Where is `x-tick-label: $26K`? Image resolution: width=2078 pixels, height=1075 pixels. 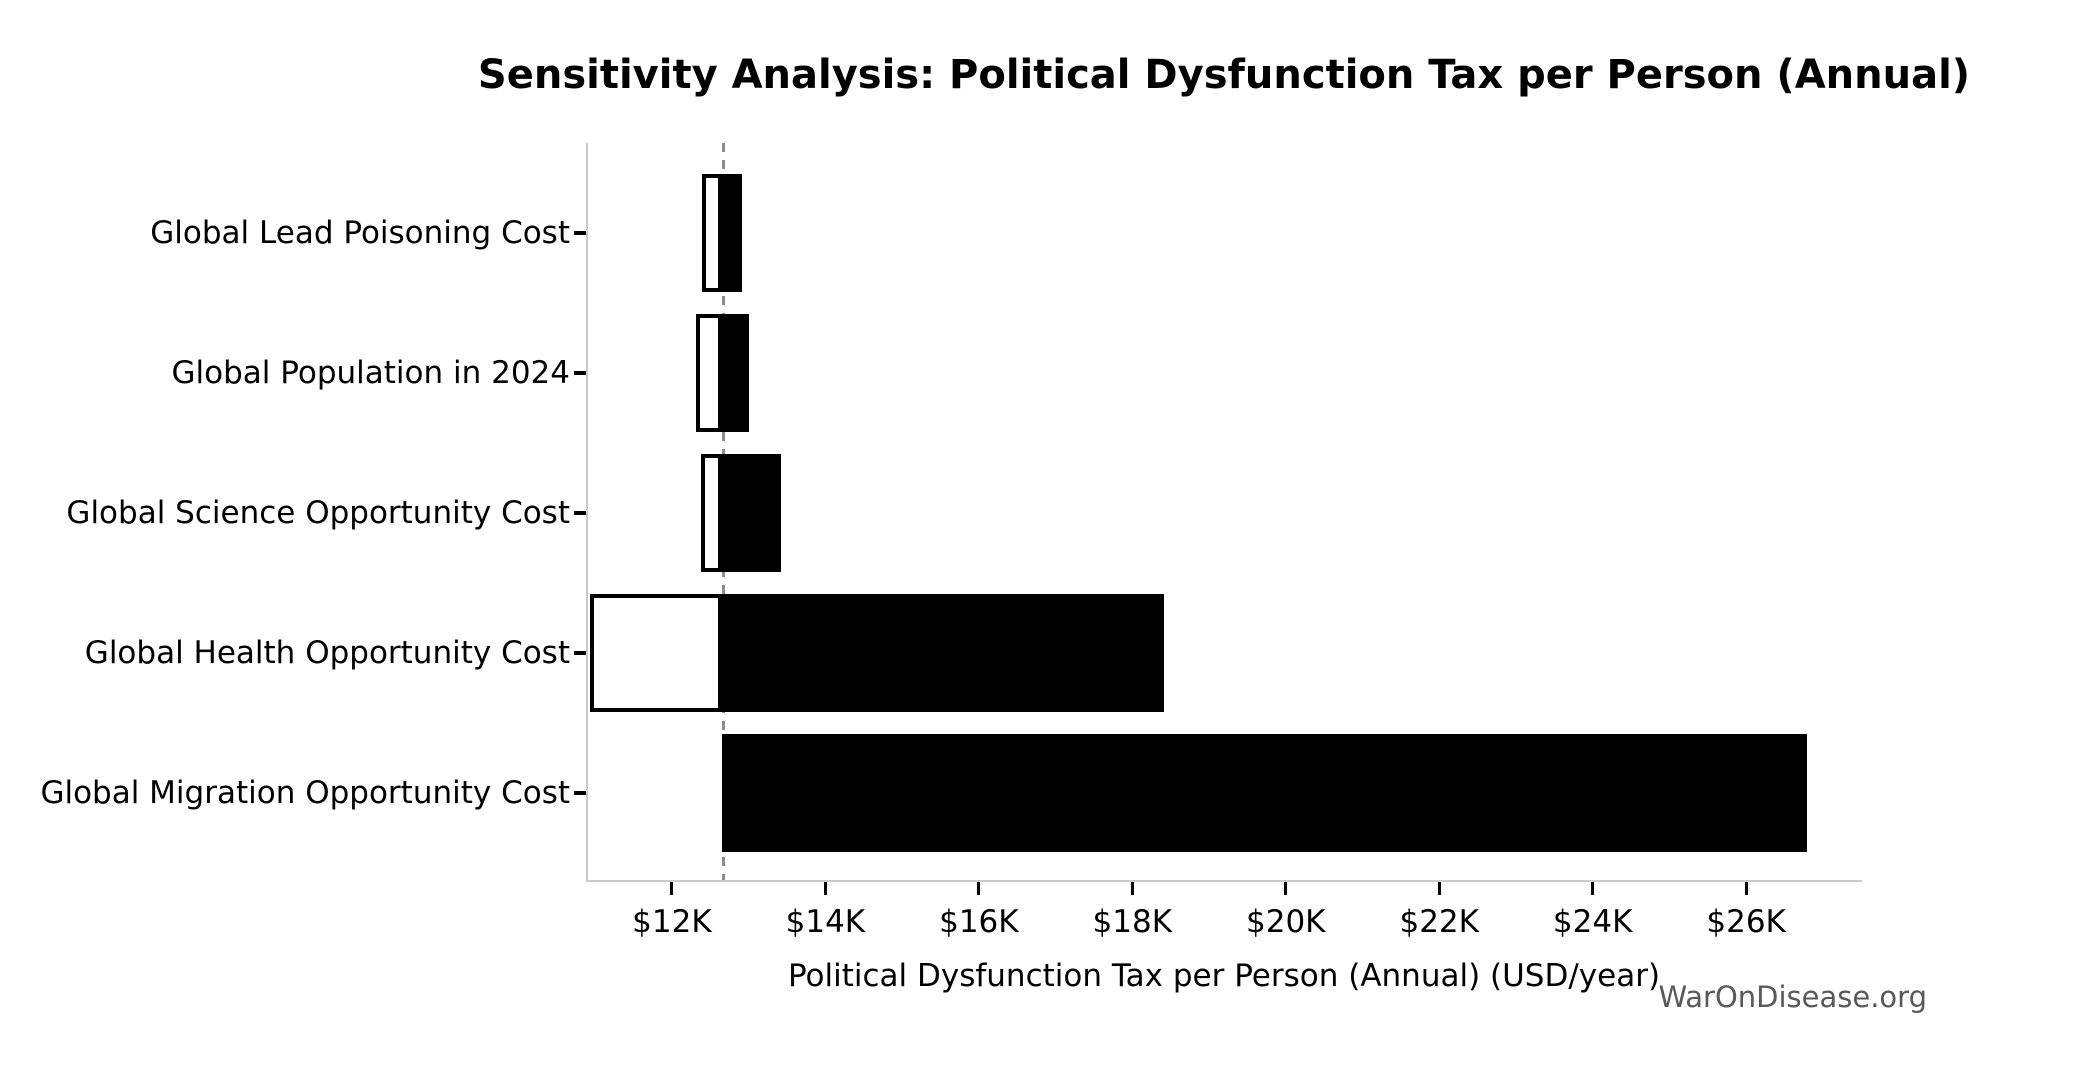 x-tick-label: $26K is located at coordinates (1746, 922).